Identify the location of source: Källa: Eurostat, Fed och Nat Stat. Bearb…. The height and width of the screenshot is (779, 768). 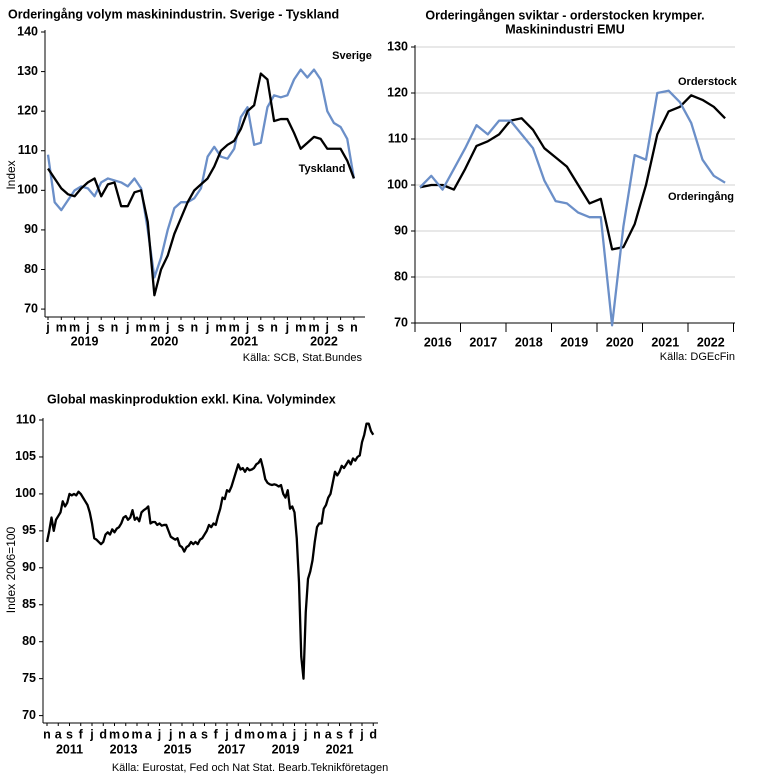
(250, 768).